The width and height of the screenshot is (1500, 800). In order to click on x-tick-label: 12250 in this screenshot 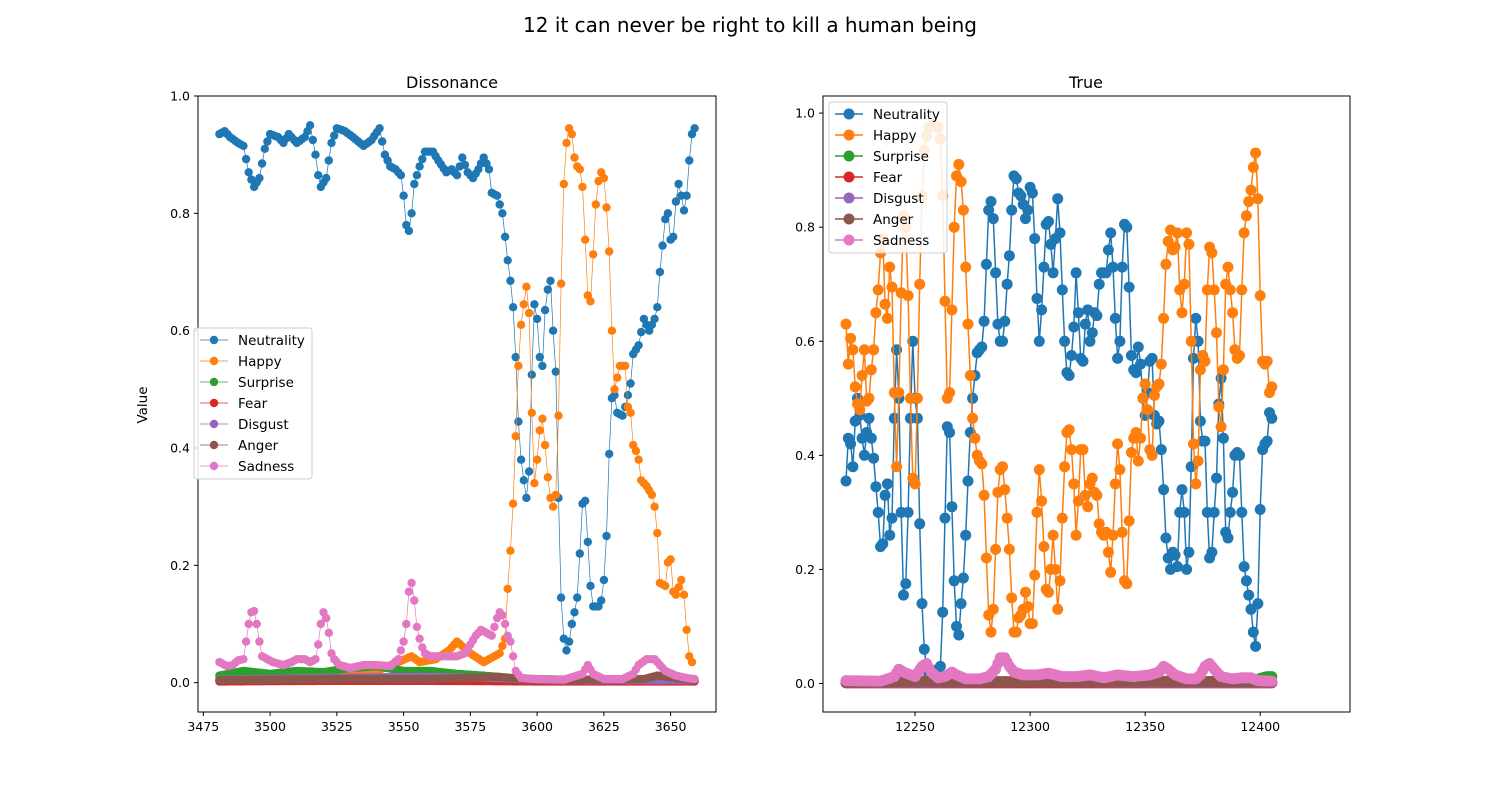, I will do `click(915, 726)`.